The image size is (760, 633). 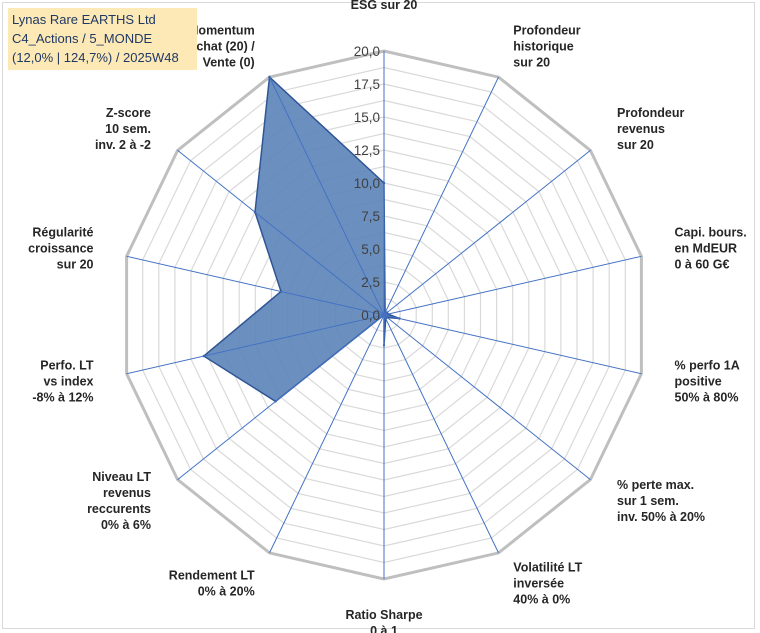 What do you see at coordinates (538, 584) in the screenshot?
I see `axis-label-line: inversée` at bounding box center [538, 584].